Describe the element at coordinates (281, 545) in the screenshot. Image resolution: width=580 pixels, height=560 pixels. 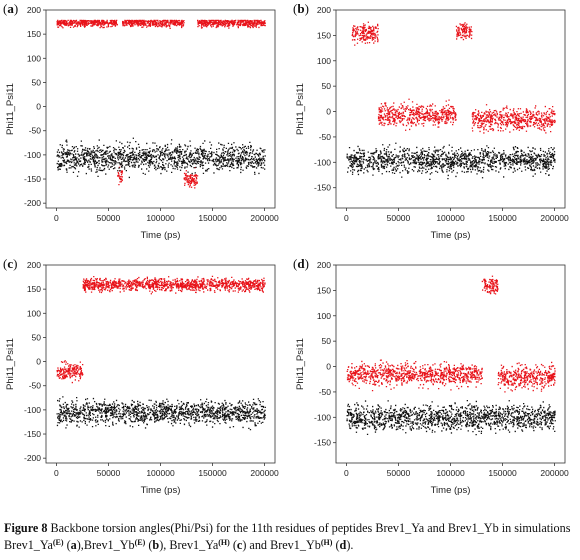
I see `caption-text: ) and Brev1_Yb` at that location.